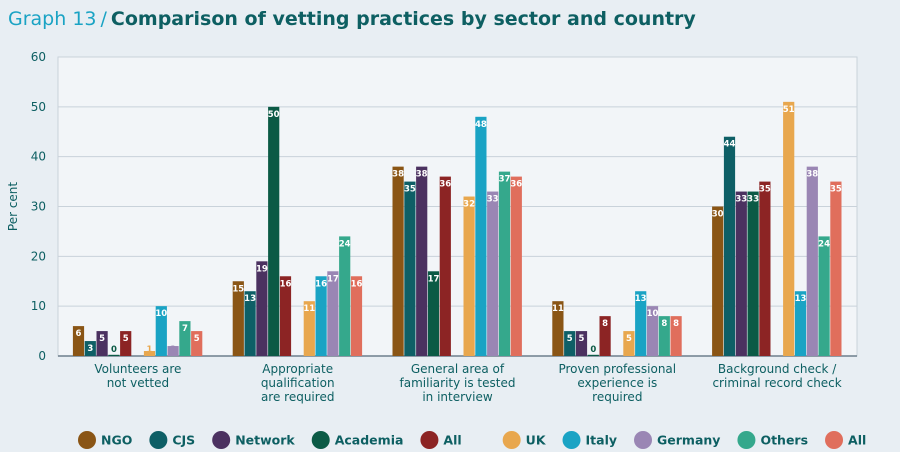 The height and width of the screenshot is (452, 900). What do you see at coordinates (52, 19) in the screenshot?
I see `title-prefix: Graph 13` at bounding box center [52, 19].